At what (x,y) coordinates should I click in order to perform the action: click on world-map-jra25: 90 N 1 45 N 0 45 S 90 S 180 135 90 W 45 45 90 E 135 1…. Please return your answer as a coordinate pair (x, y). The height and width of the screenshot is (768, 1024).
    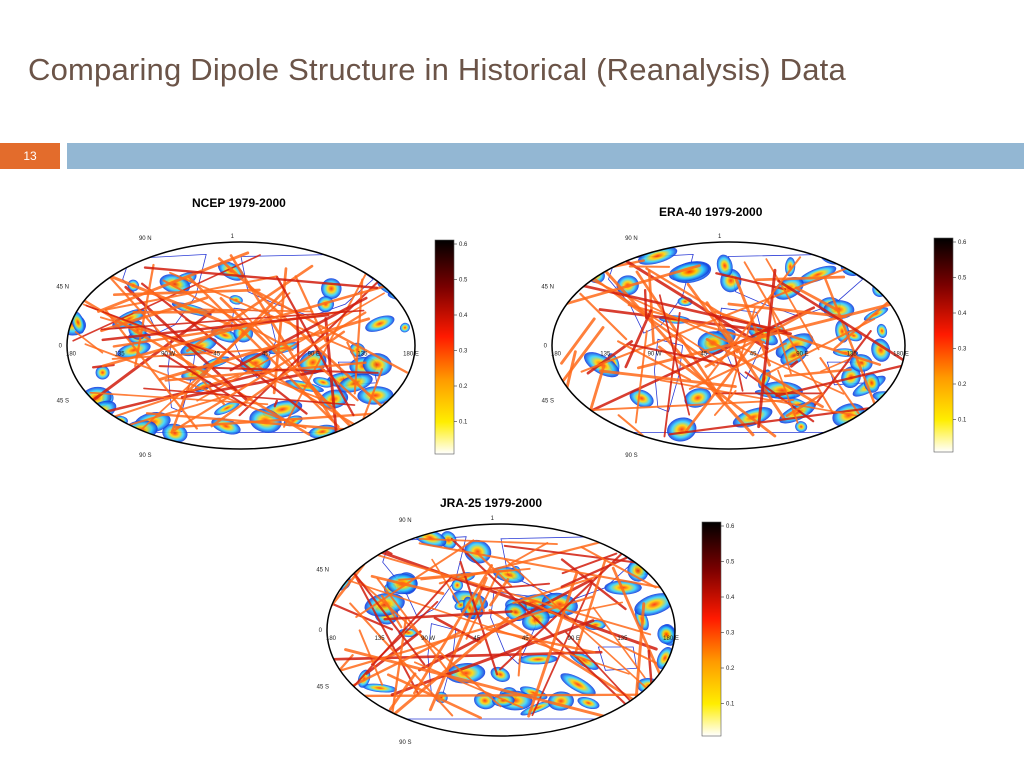
    Looking at the image, I should click on (497, 631).